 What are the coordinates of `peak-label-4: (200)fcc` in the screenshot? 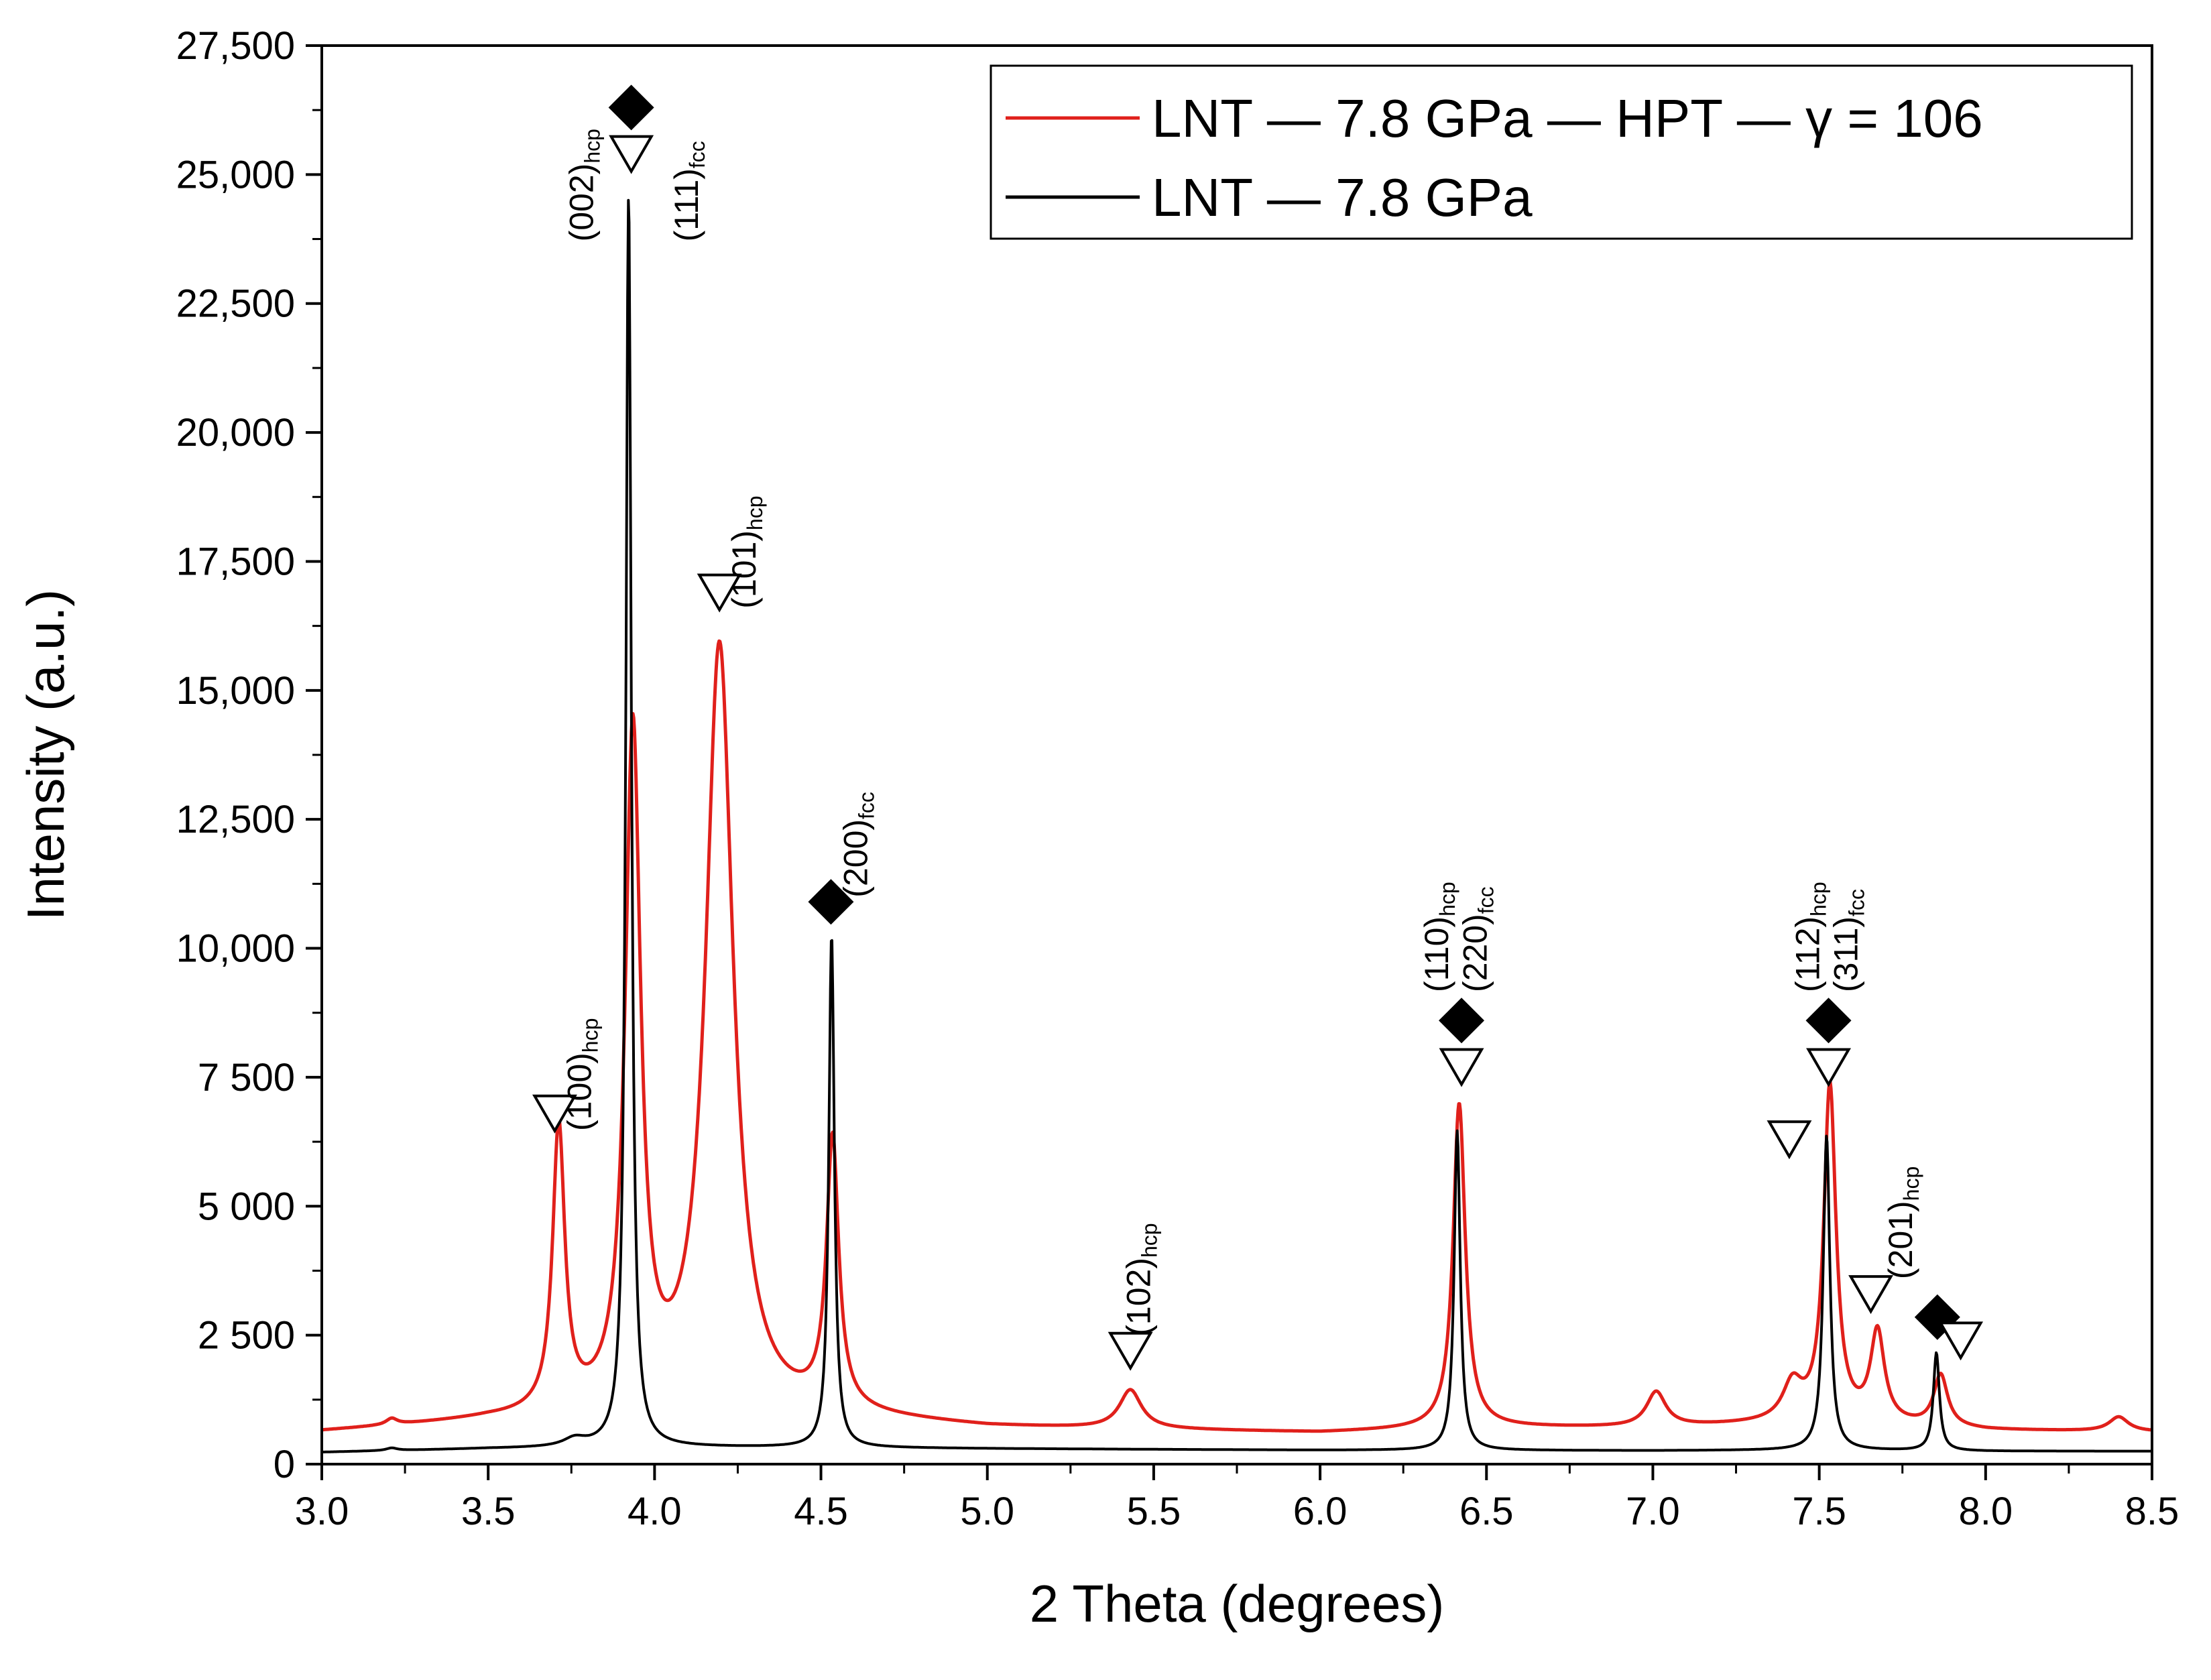 It's located at (858, 845).